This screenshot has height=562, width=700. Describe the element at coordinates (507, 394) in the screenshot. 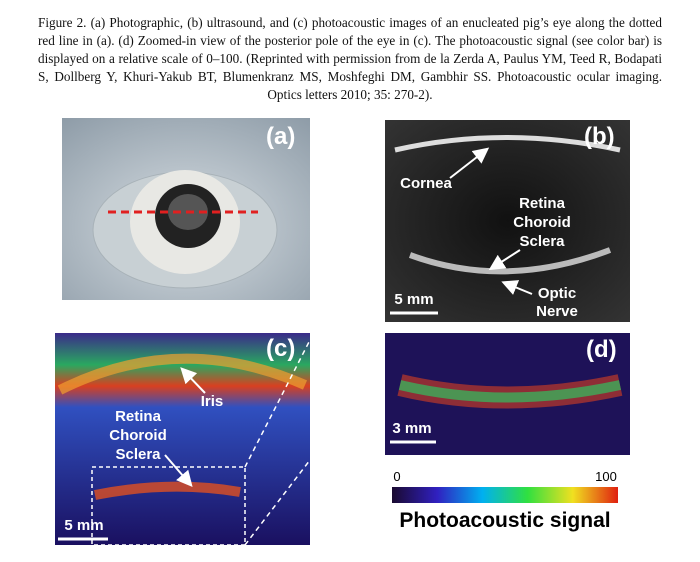

I see `panel-d: (d) 3 mm` at that location.